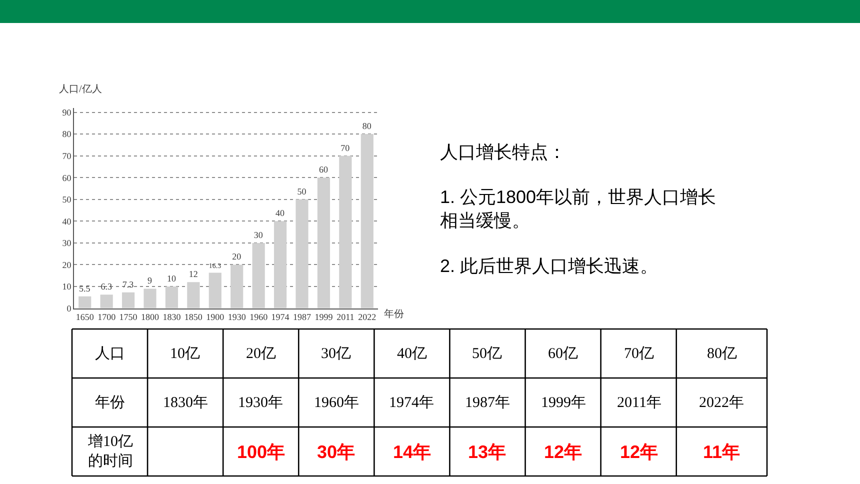 The image size is (860, 484). Describe the element at coordinates (67, 265) in the screenshot. I see `y-tick-label: 20` at that location.